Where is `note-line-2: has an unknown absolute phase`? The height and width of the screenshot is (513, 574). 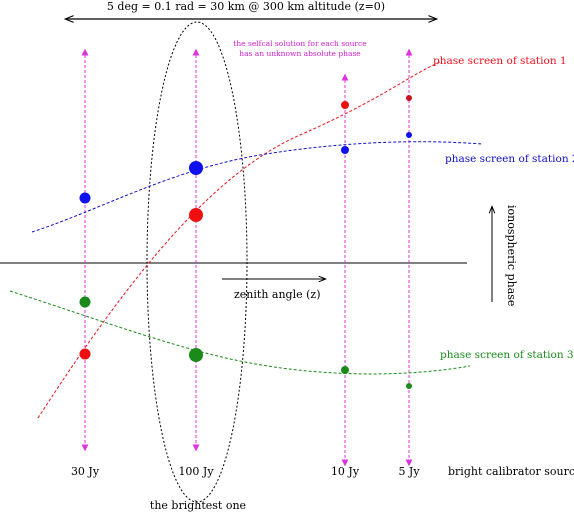 note-line-2: has an unknown absolute phase is located at coordinates (300, 53).